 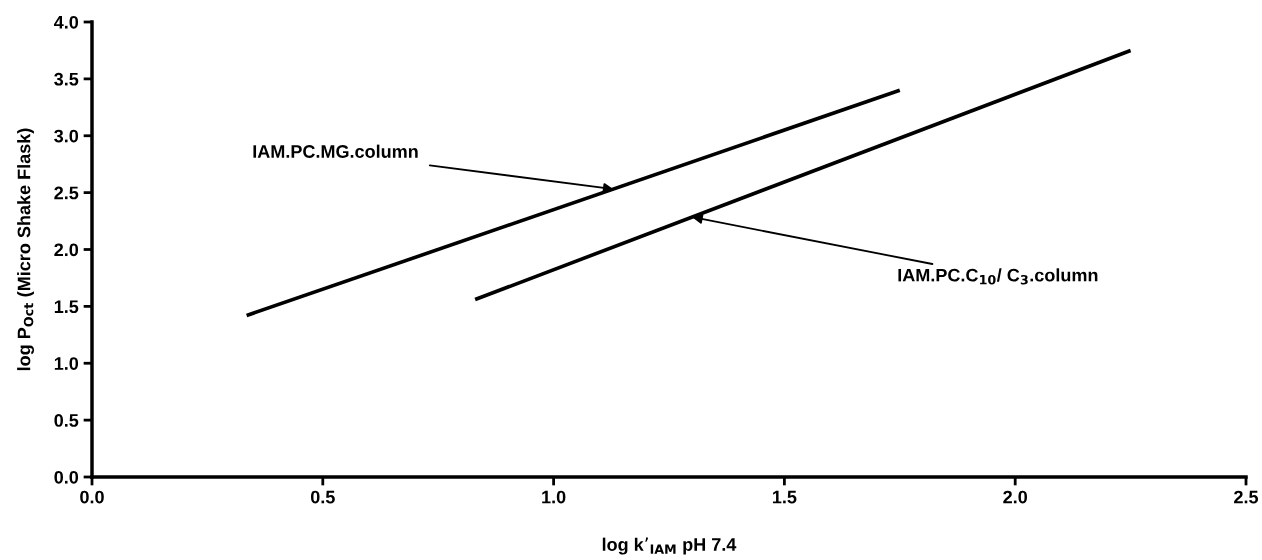 What do you see at coordinates (66, 22) in the screenshot?
I see `y-tick-label: 4.0` at bounding box center [66, 22].